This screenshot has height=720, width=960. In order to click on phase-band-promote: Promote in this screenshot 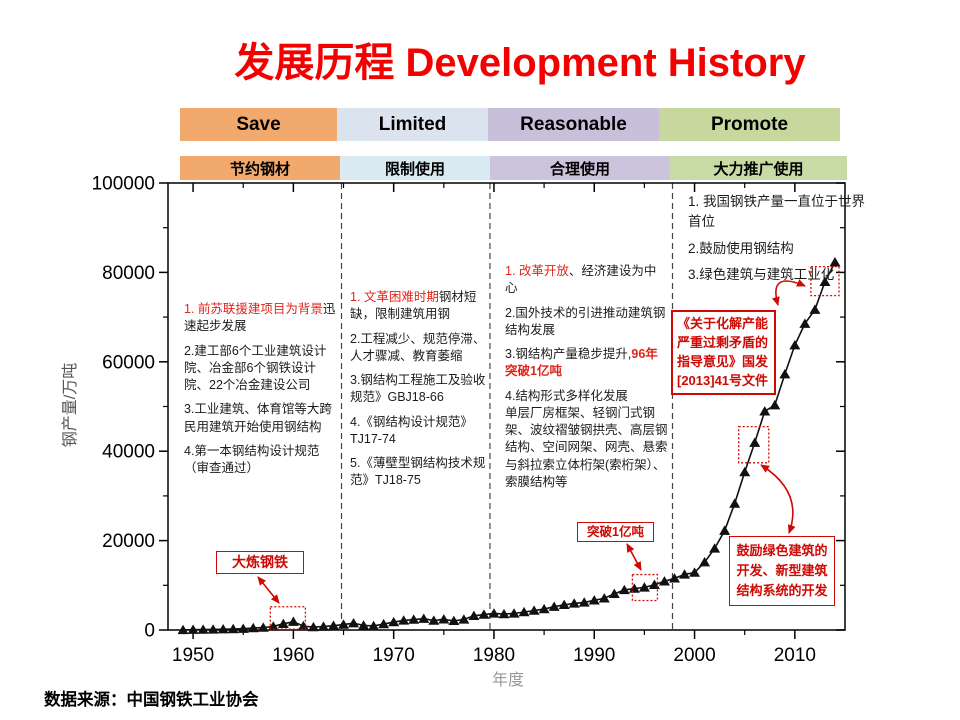, I will do `click(749, 124)`.